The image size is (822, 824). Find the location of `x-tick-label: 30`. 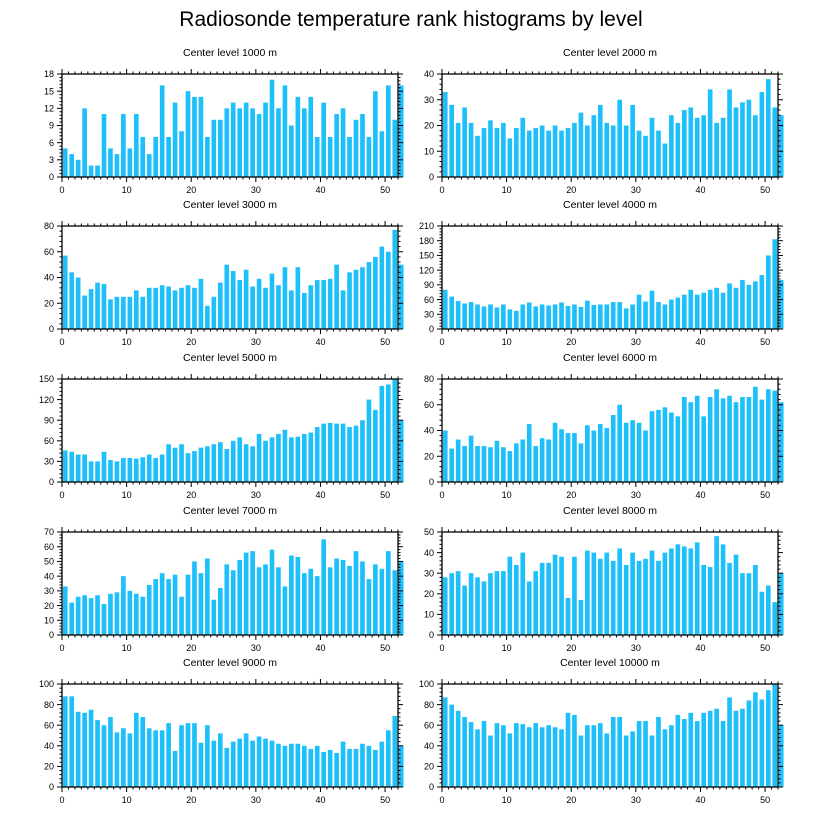

x-tick-label: 30 is located at coordinates (256, 342).